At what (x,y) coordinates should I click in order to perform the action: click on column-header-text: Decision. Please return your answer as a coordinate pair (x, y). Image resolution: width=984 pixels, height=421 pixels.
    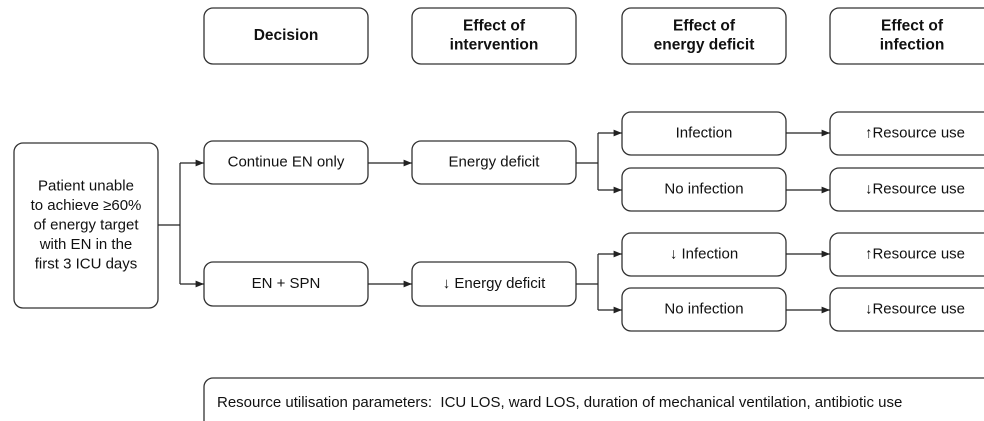
    Looking at the image, I should click on (286, 35).